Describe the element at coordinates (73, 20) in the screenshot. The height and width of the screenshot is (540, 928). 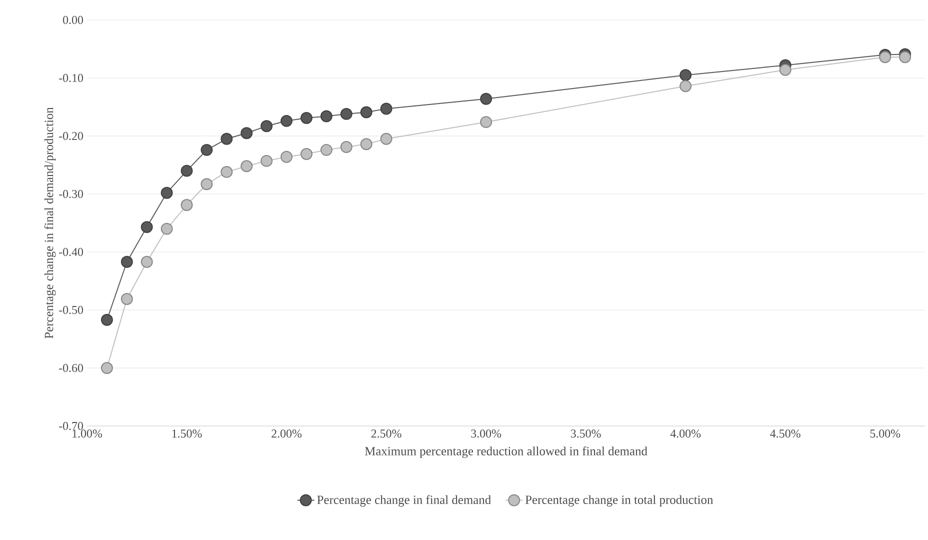
I see `y-tick-label: 0.00` at that location.